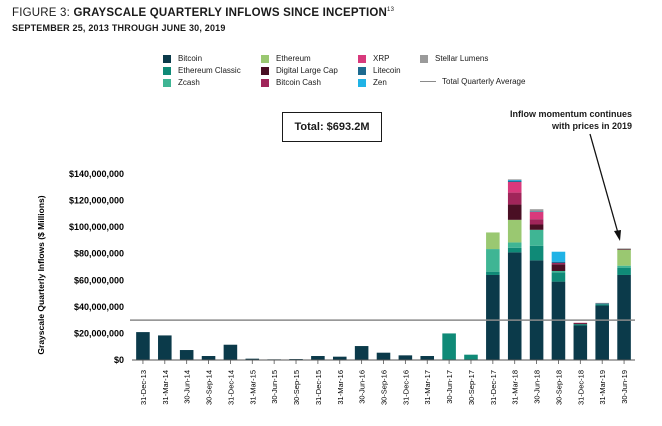 The width and height of the screenshot is (662, 426). I want to click on figure-label: FIGURE 3:, so click(41, 13).